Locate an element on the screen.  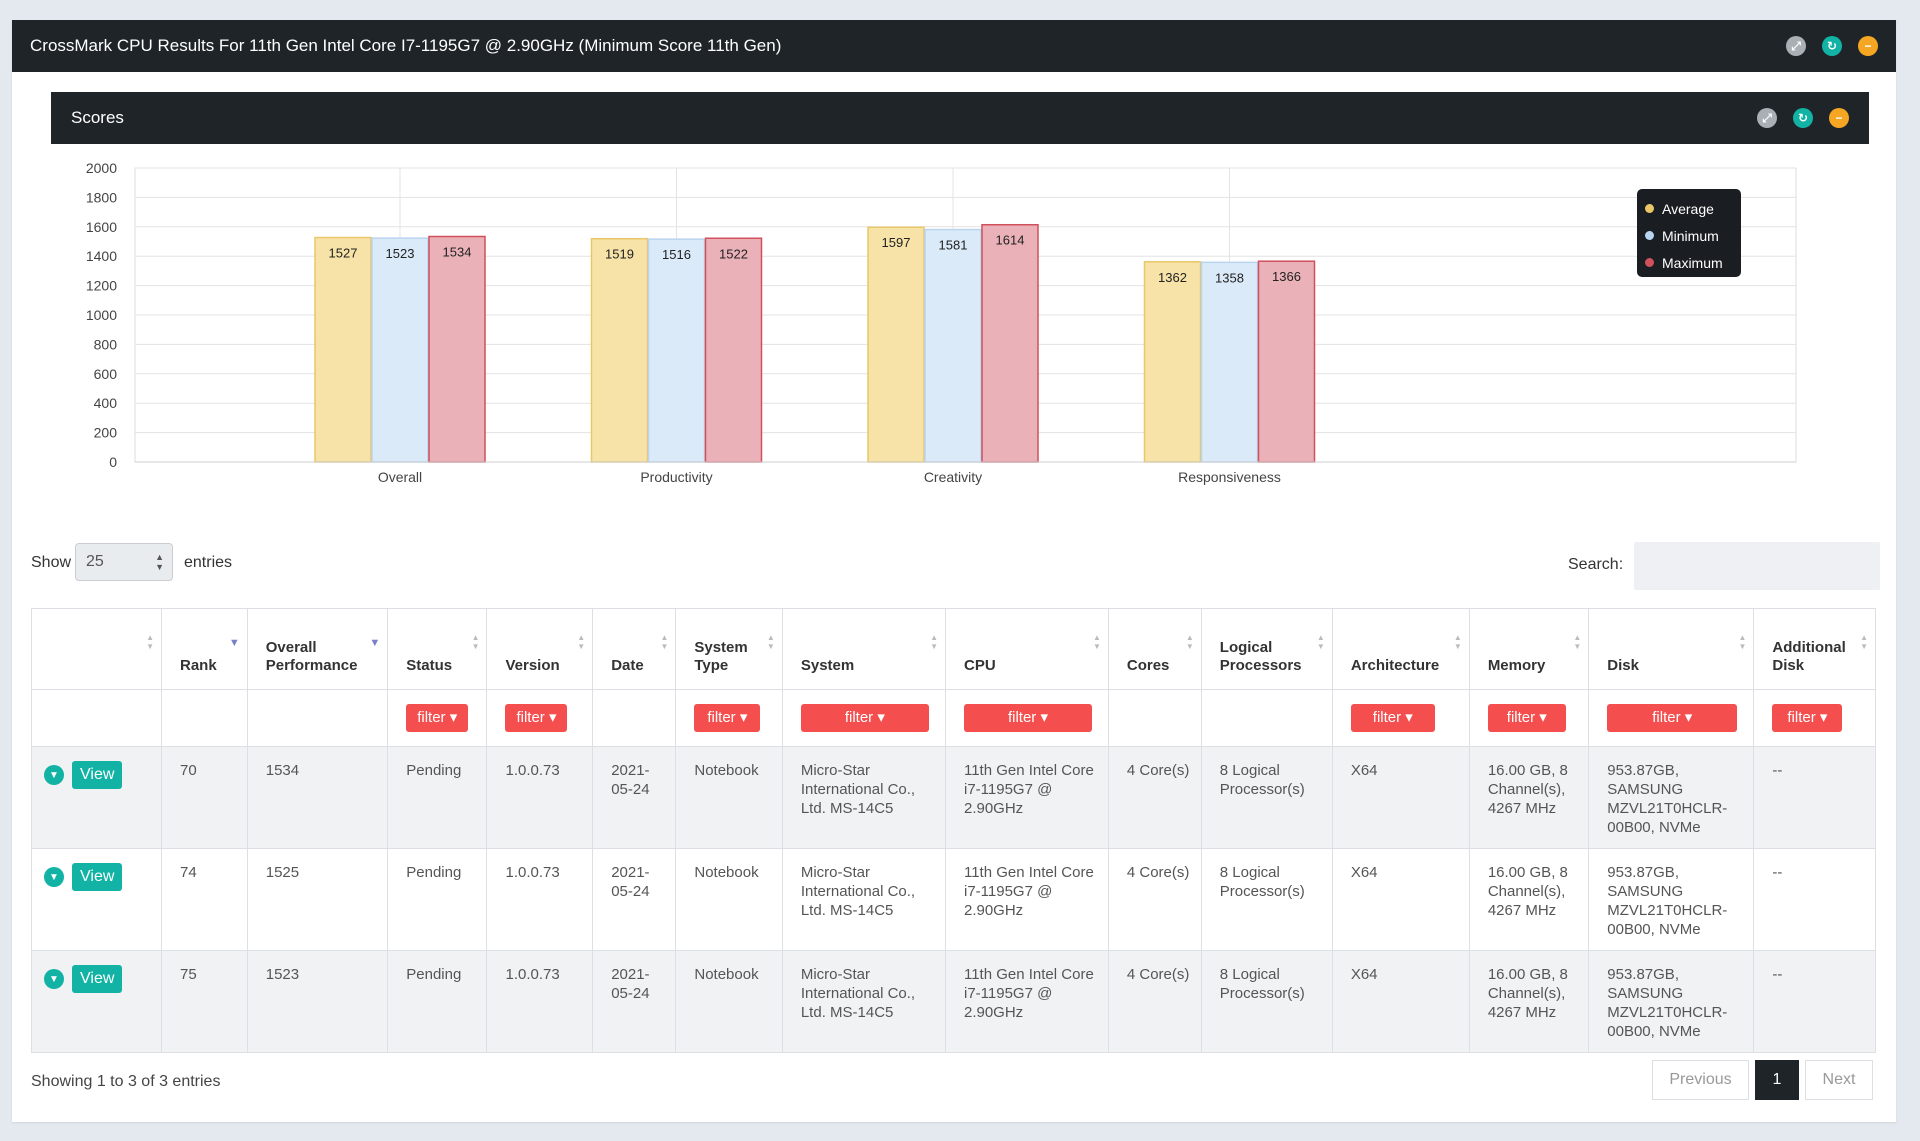
chart-legend: Average Minimum Maximum is located at coordinates (1689, 233).